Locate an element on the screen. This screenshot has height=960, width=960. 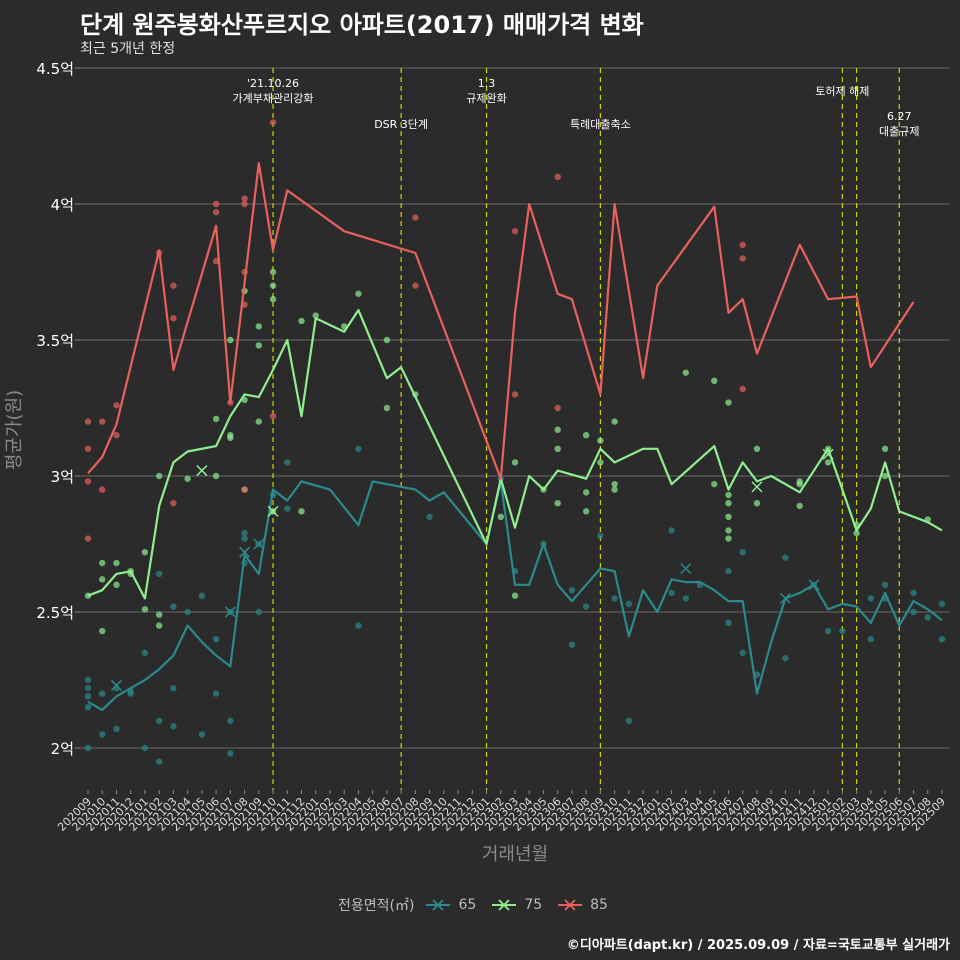
event-label-line: '21.10.26 is located at coordinates (273, 83).